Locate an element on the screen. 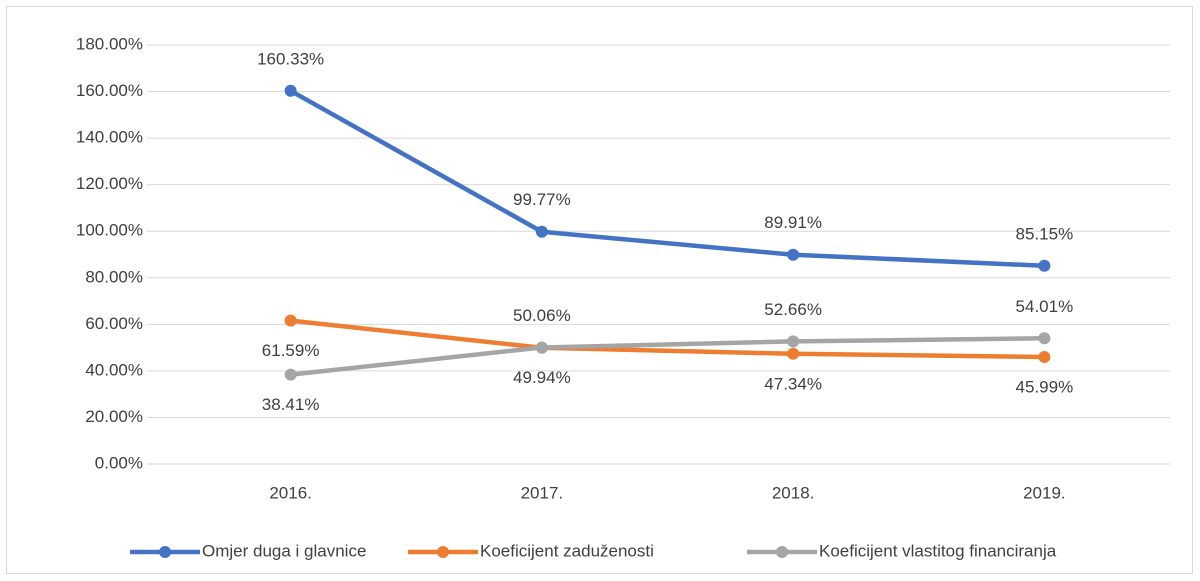 The image size is (1200, 581). data-label: 50.06% is located at coordinates (542, 315).